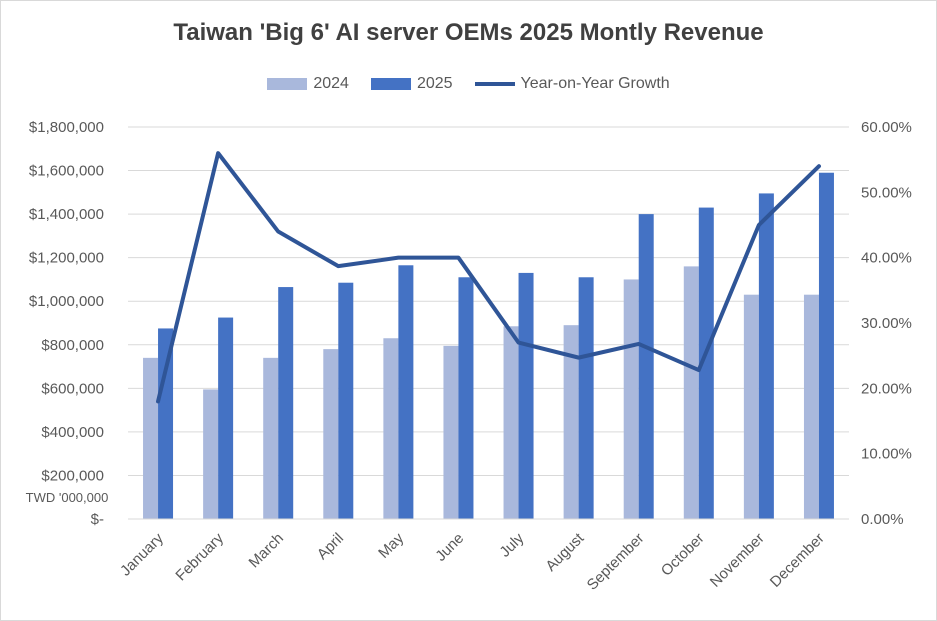  I want to click on legend-label-2025: 2025, so click(434, 83).